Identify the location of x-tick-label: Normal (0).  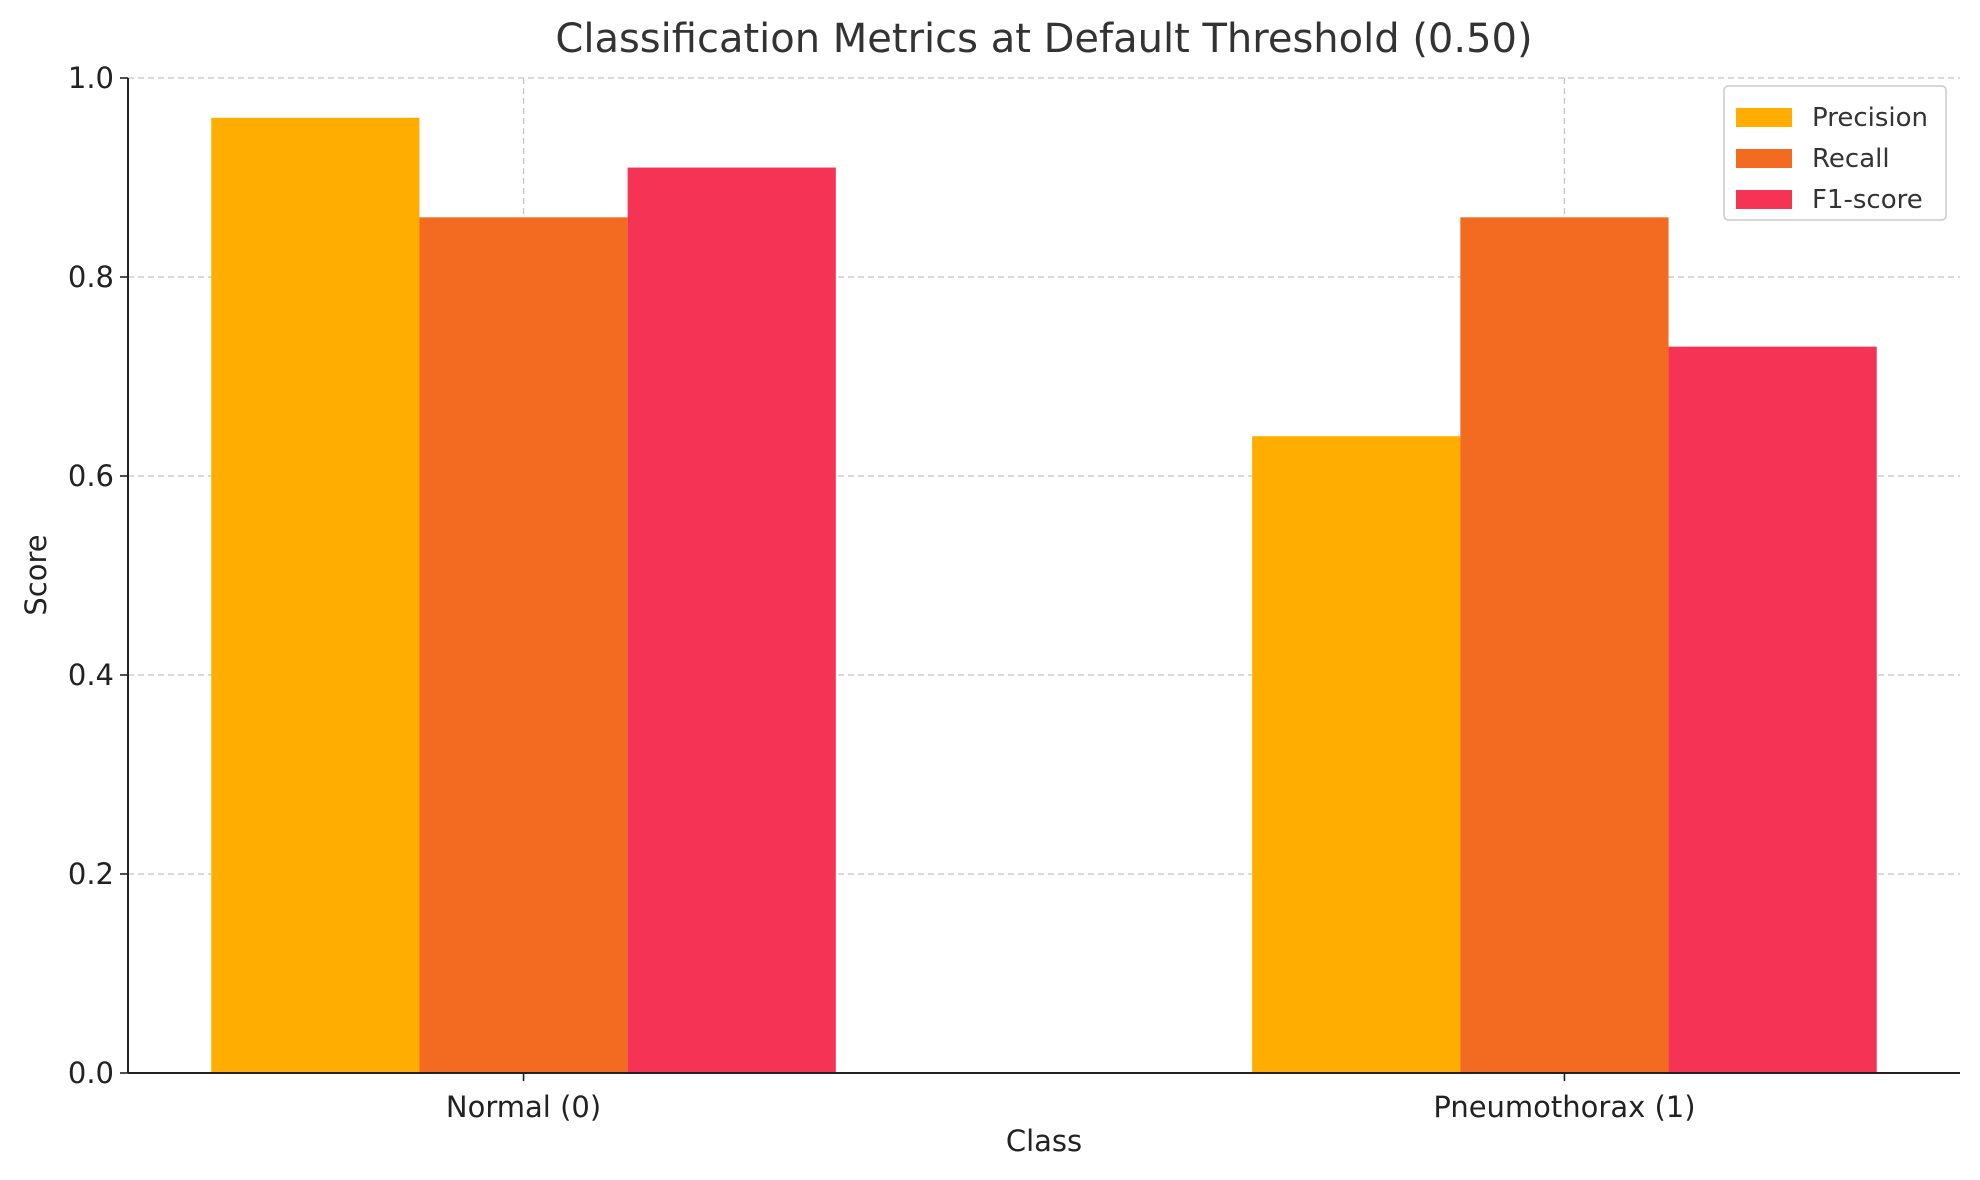
(523, 1107).